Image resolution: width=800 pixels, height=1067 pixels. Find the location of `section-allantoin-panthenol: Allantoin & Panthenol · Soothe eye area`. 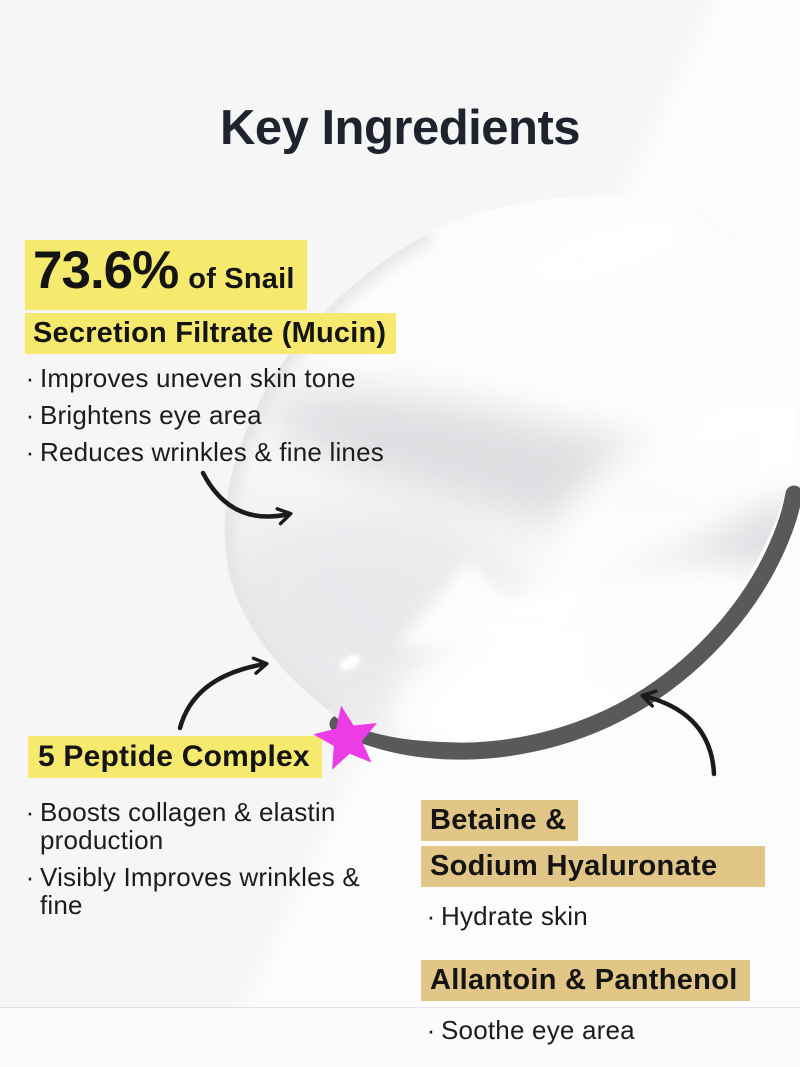

section-allantoin-panthenol: Allantoin & Panthenol · Soothe eye area is located at coordinates (585, 1002).